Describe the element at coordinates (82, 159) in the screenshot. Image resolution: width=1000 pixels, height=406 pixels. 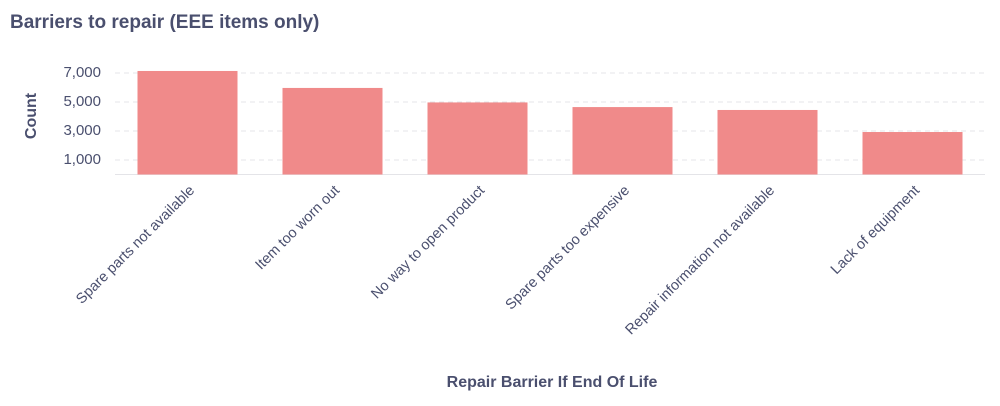
I see `y-tick-label: 1,000` at that location.